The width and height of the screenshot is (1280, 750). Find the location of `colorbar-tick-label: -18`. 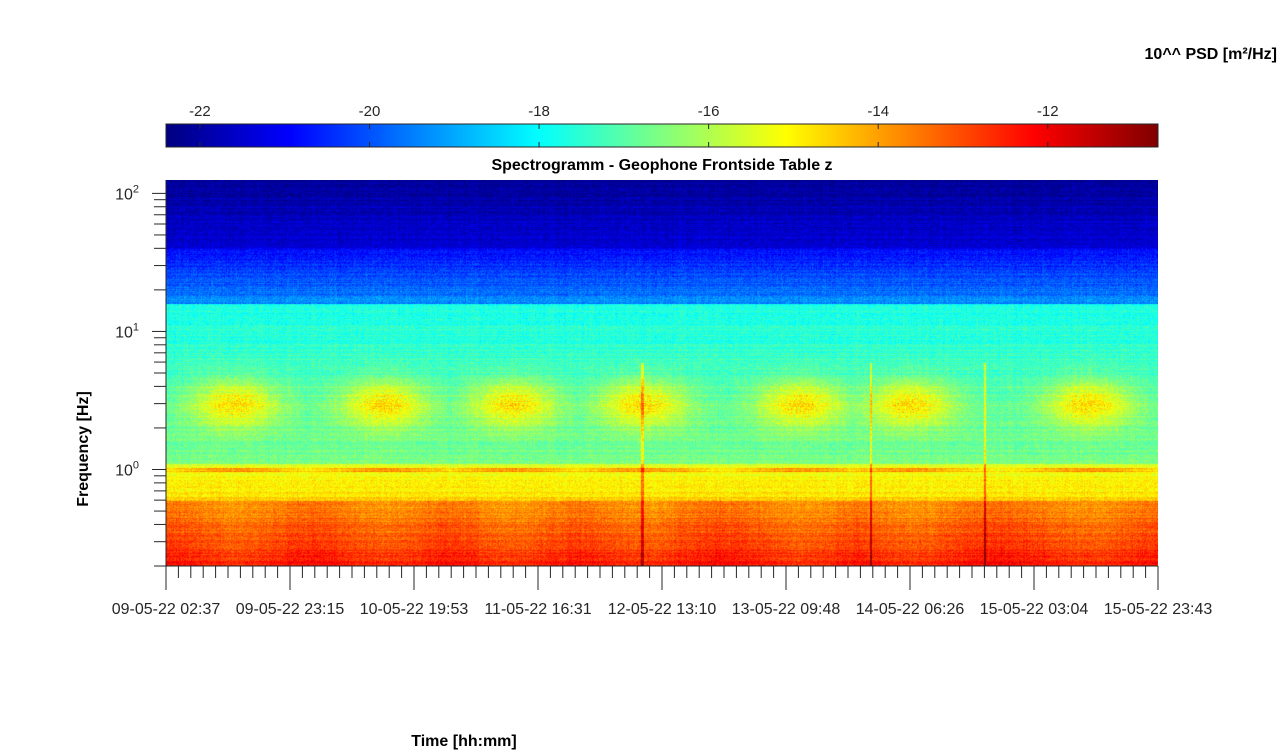

colorbar-tick-label: -18 is located at coordinates (539, 111).